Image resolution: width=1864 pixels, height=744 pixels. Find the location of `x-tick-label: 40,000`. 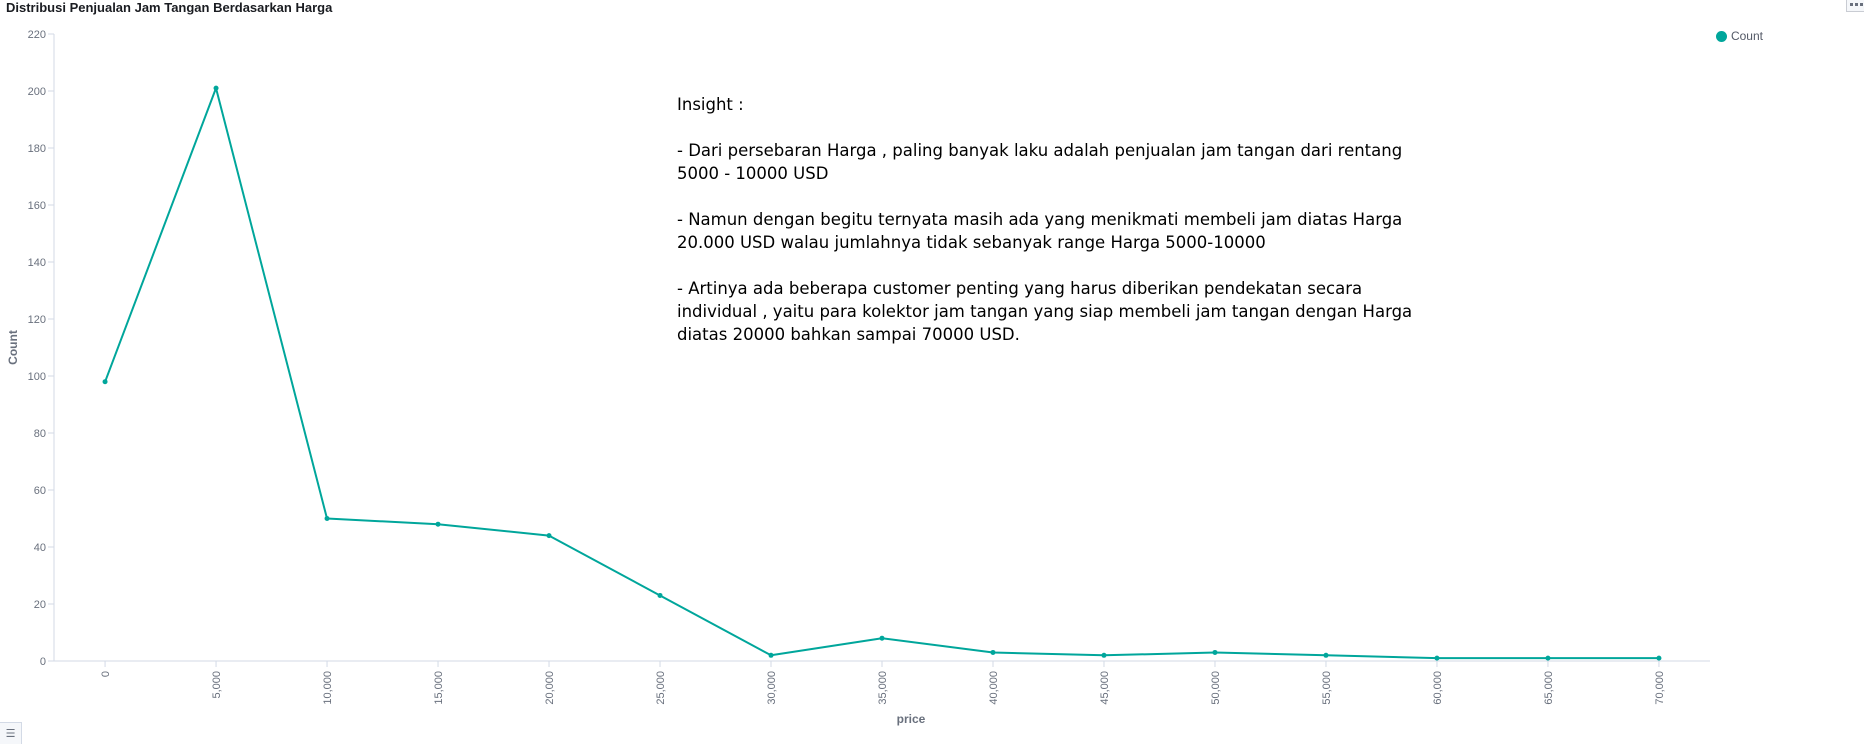

x-tick-label: 40,000 is located at coordinates (994, 688).